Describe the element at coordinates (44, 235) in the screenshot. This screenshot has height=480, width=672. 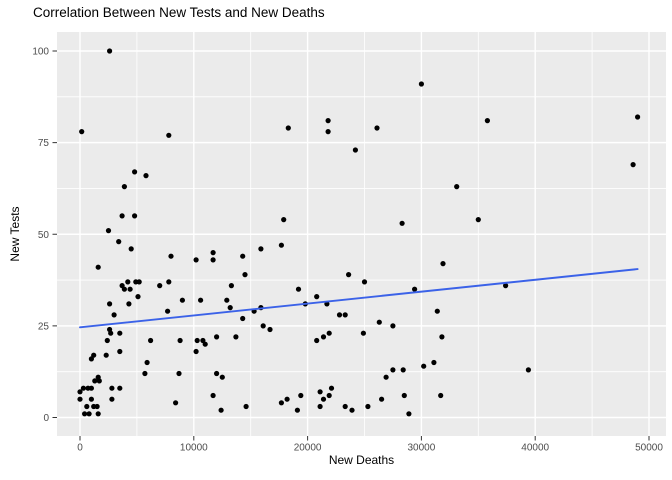
I see `y-tick-label: 50` at that location.